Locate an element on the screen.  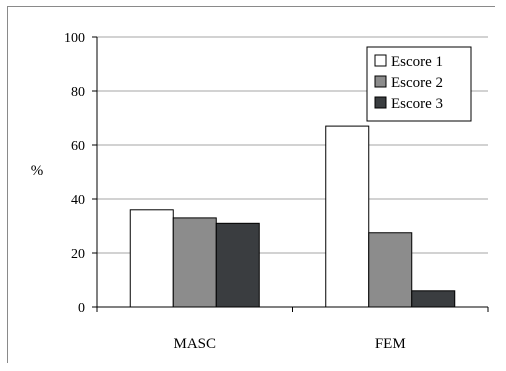
y-tick-label: 80 is located at coordinates (78, 92).